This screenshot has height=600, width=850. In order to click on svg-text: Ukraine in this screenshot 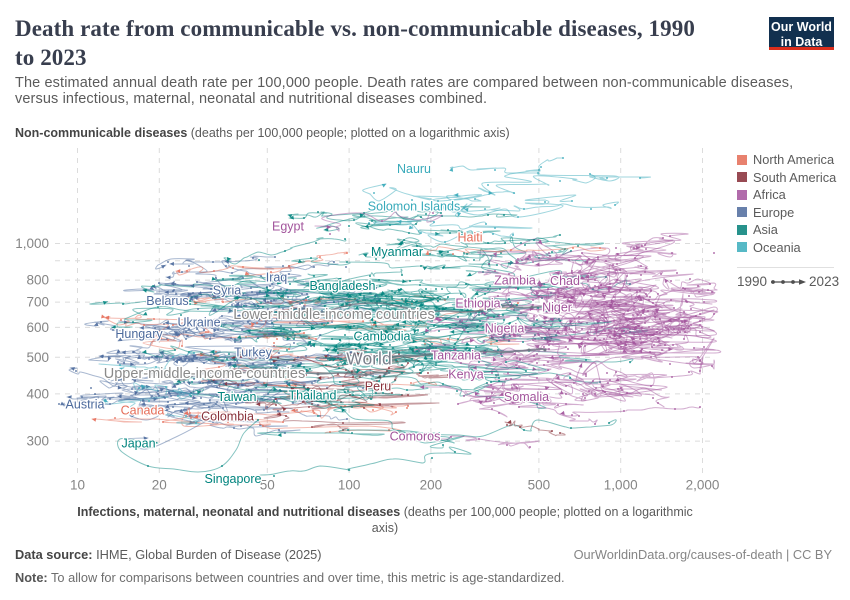, I will do `click(198, 323)`.